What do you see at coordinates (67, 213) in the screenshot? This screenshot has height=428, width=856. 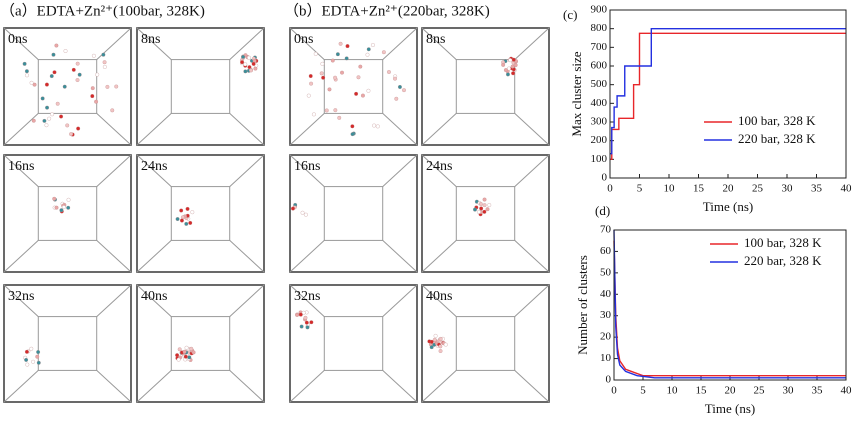 I see `snapshot: 16ns` at bounding box center [67, 213].